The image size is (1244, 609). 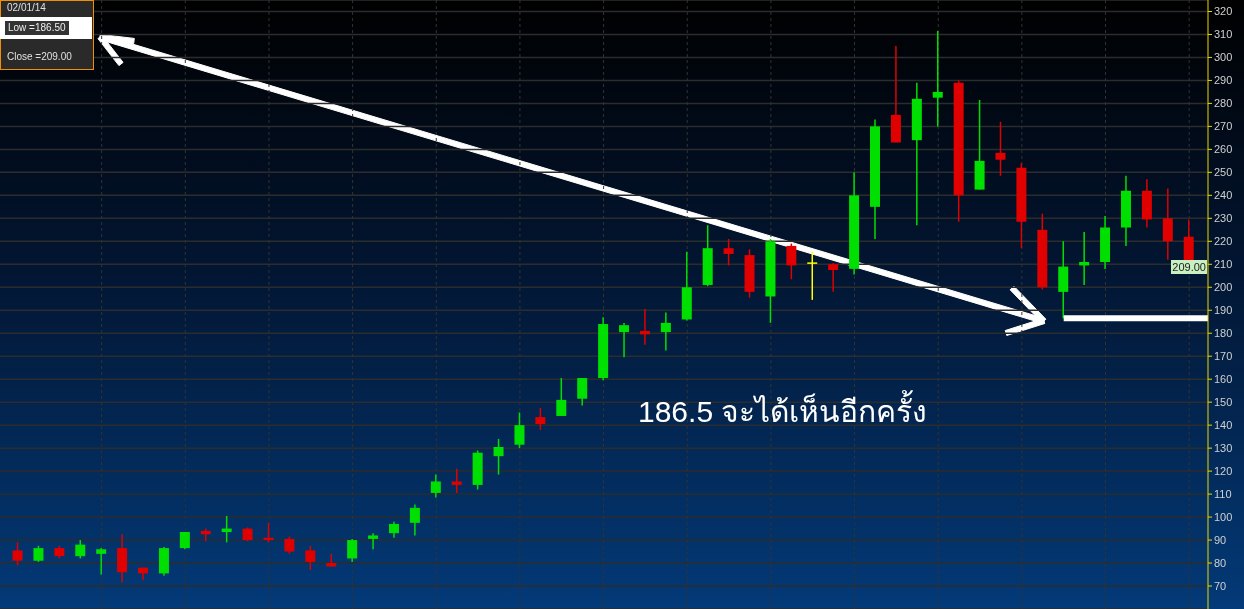 What do you see at coordinates (1223, 471) in the screenshot?
I see `y-tick-label: 120` at bounding box center [1223, 471].